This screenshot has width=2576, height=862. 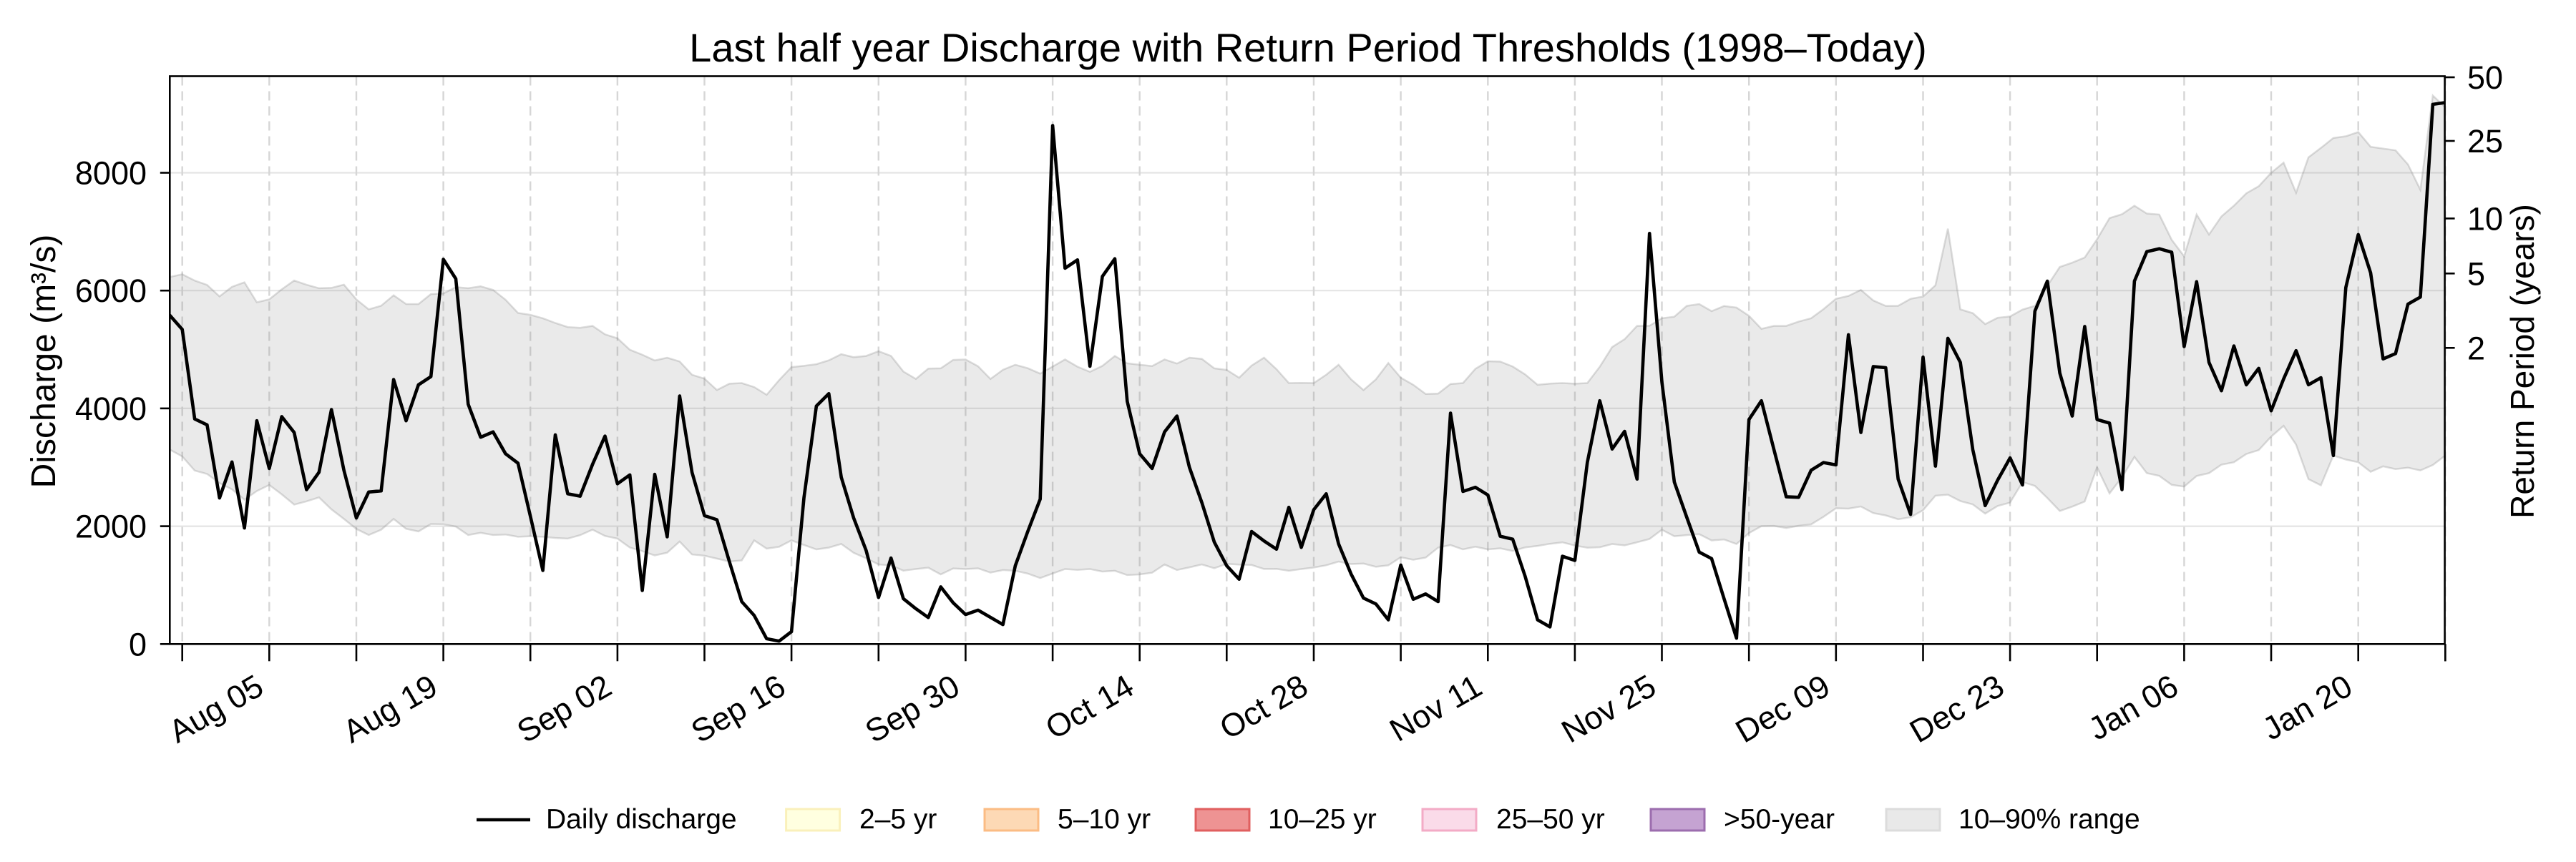 I want to click on svg-text: 8000, so click(x=111, y=174).